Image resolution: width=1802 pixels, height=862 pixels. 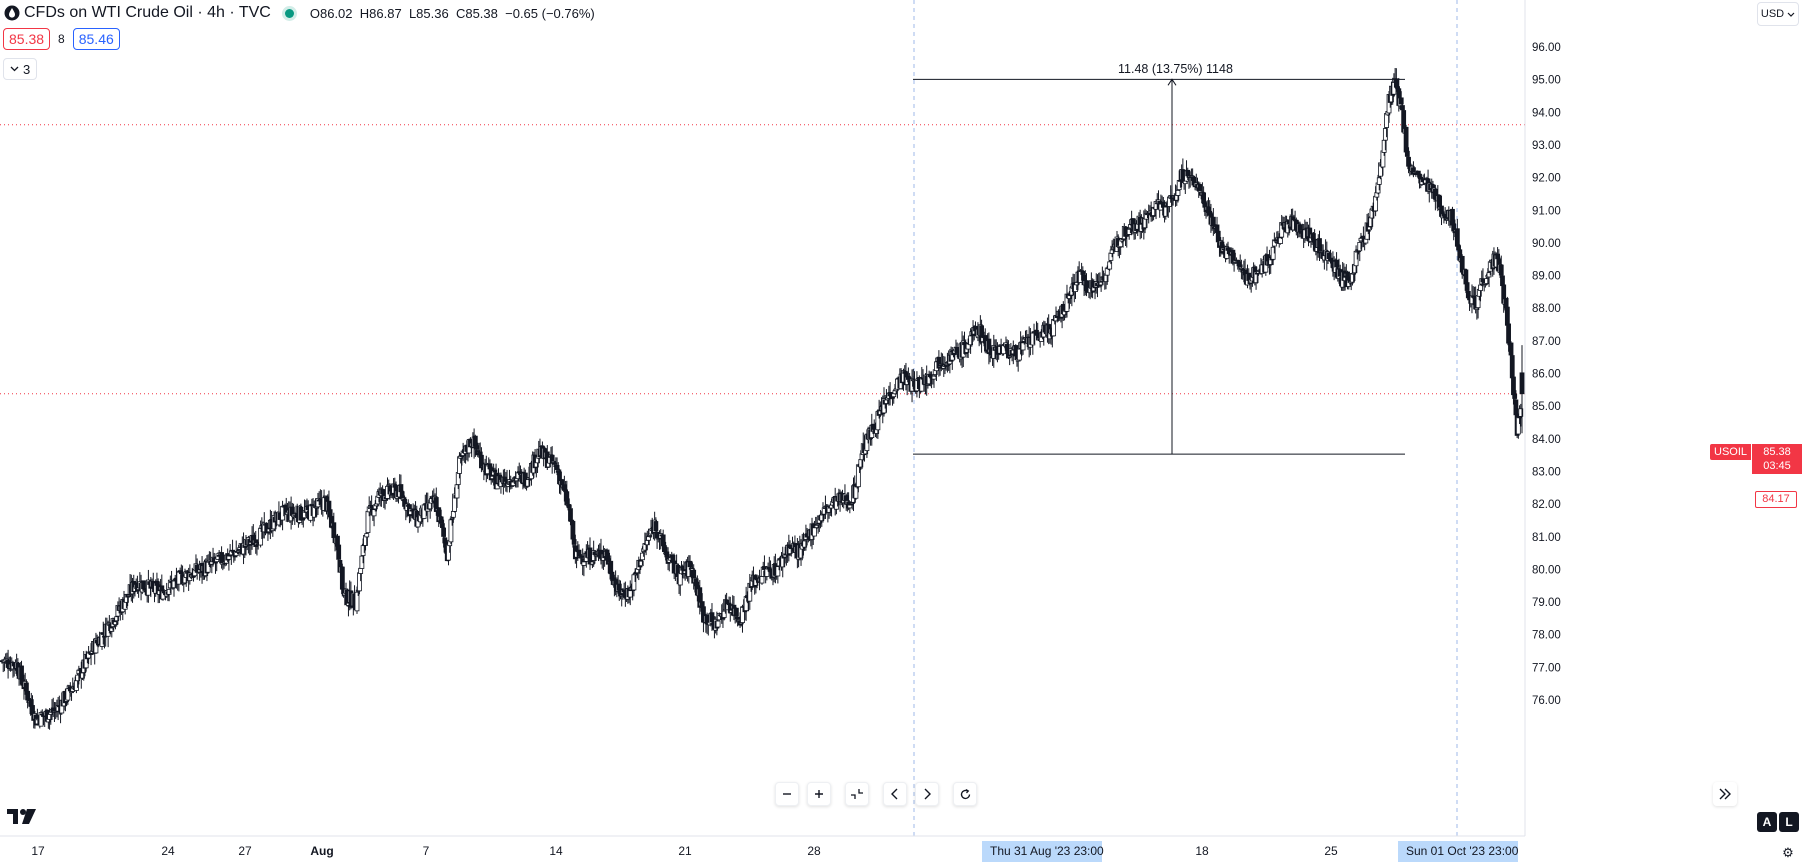 I want to click on currency-label: USD, so click(x=1772, y=14).